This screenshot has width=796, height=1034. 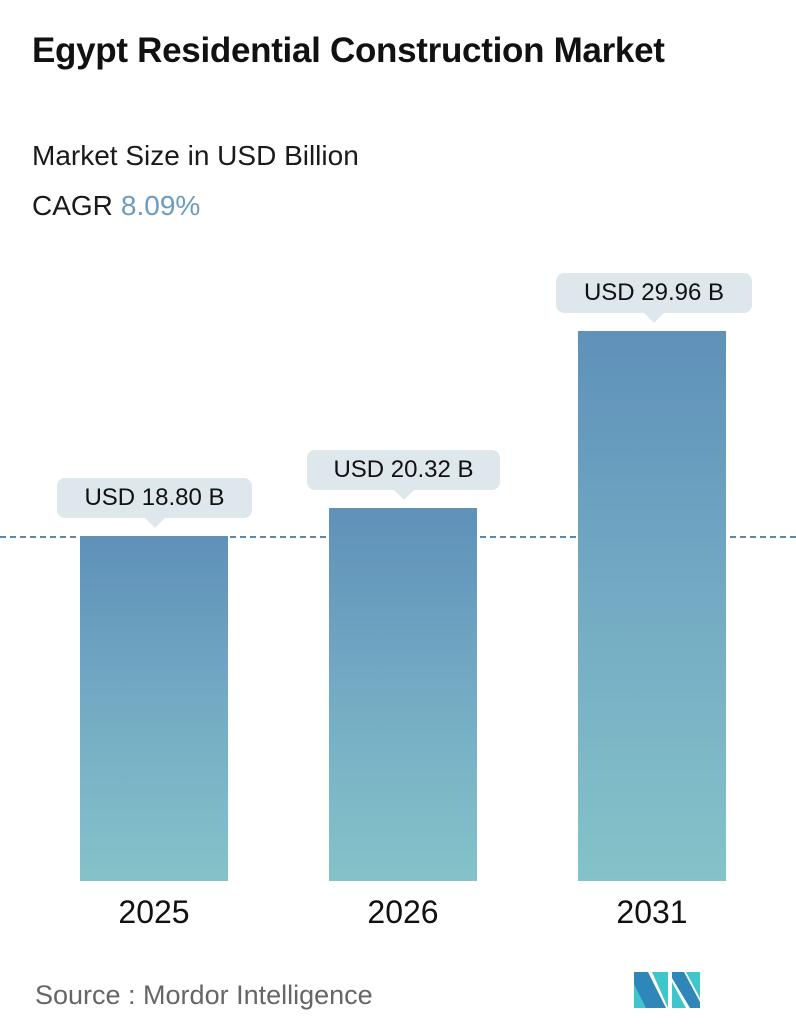 What do you see at coordinates (160, 205) in the screenshot?
I see `cagr-value: 8.09%` at bounding box center [160, 205].